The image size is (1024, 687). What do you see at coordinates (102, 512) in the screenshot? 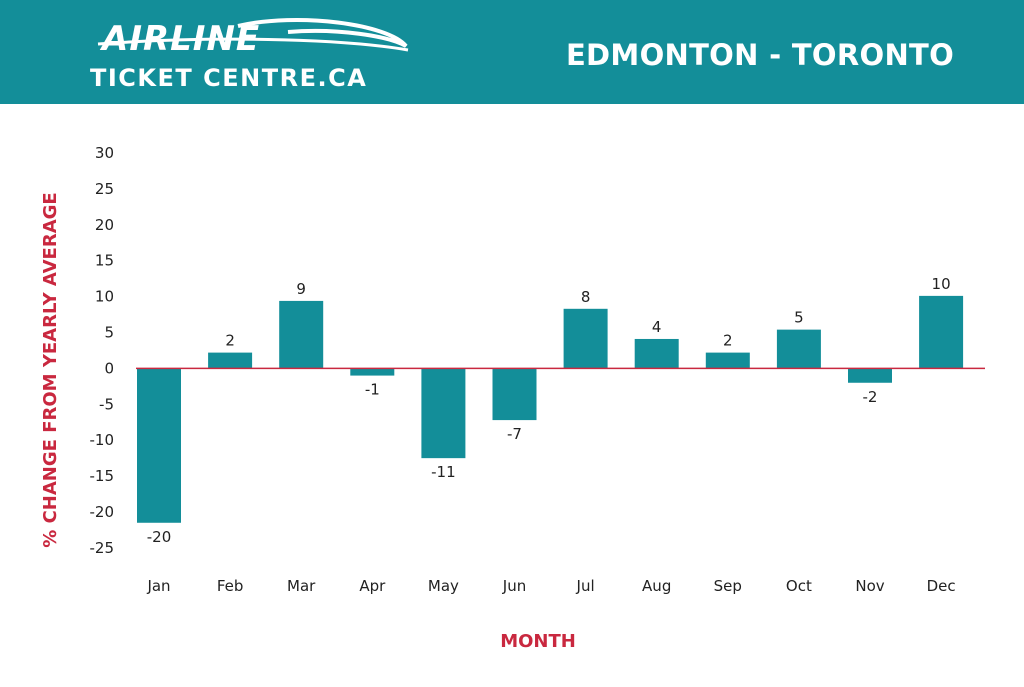
I see `y-tick-label: -20` at bounding box center [102, 512].